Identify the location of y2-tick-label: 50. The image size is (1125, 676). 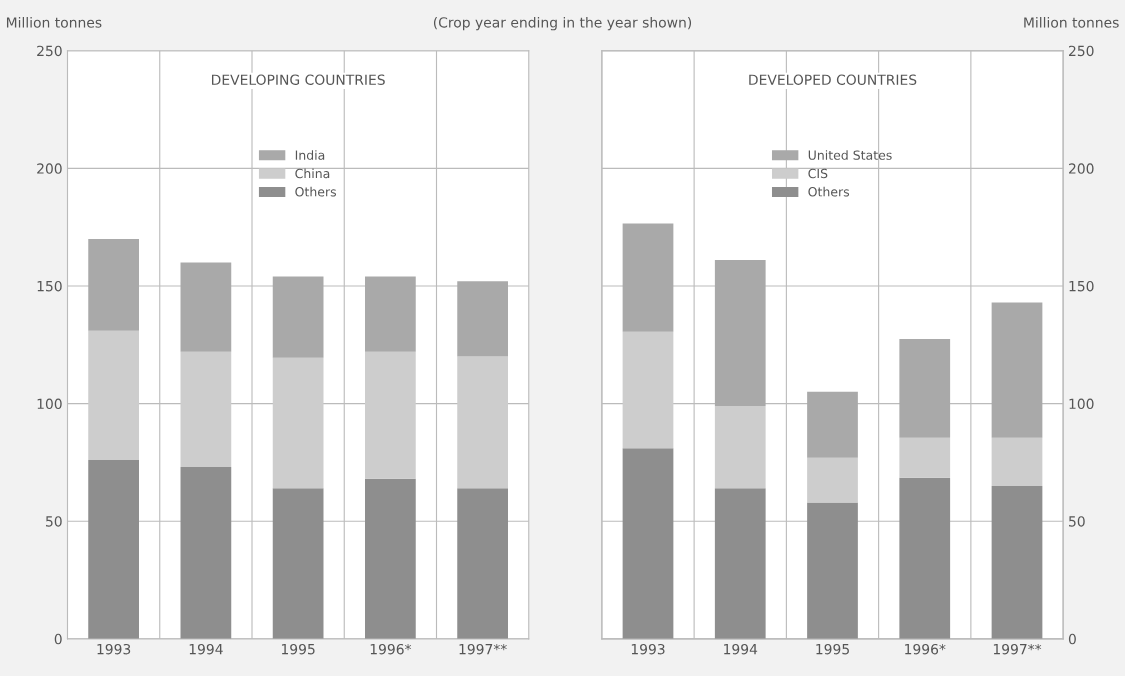
(1077, 521).